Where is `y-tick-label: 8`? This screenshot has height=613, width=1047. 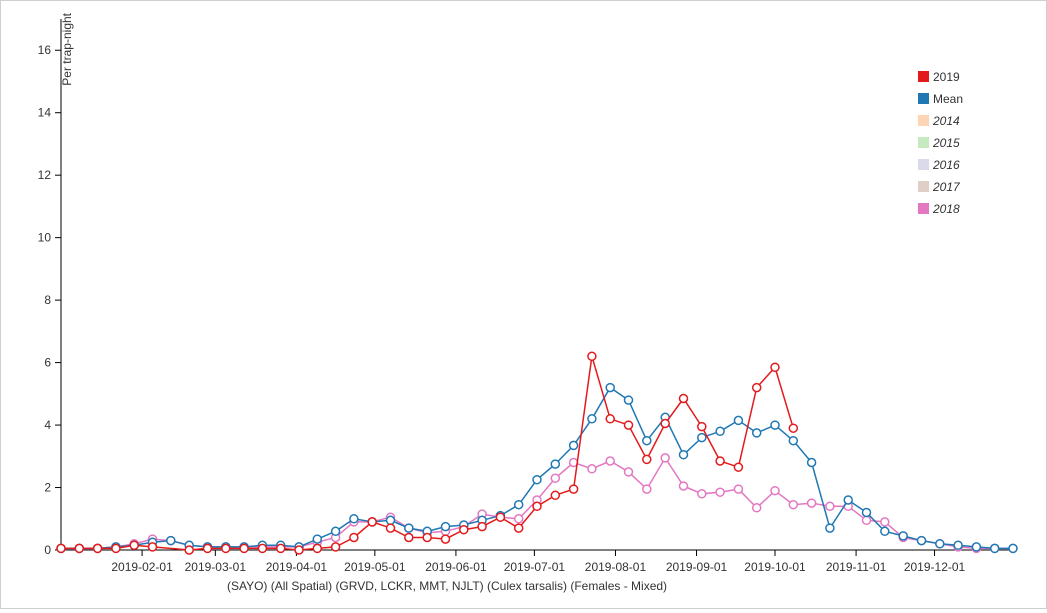 y-tick-label: 8 is located at coordinates (47, 300).